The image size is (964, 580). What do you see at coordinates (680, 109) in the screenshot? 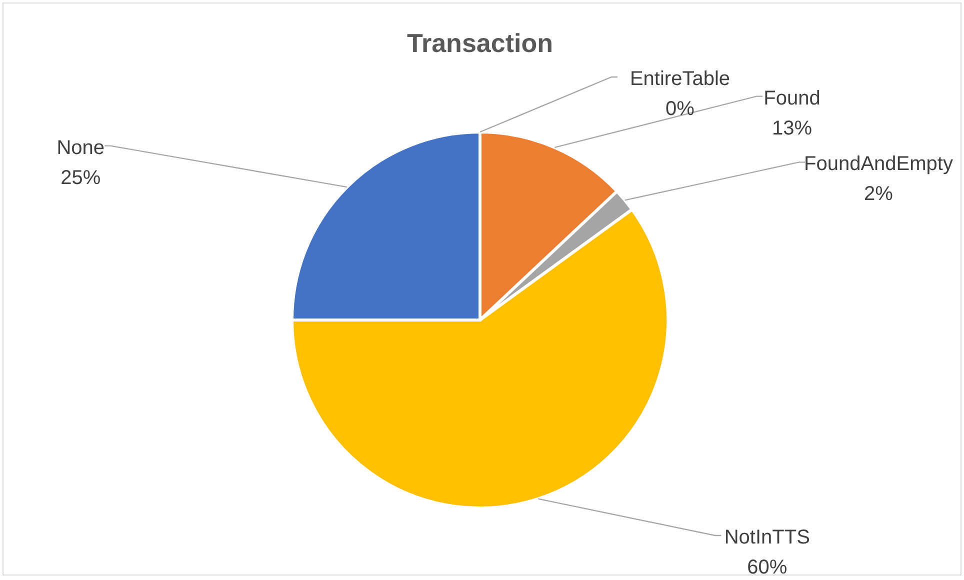
I see `text: 0%` at bounding box center [680, 109].